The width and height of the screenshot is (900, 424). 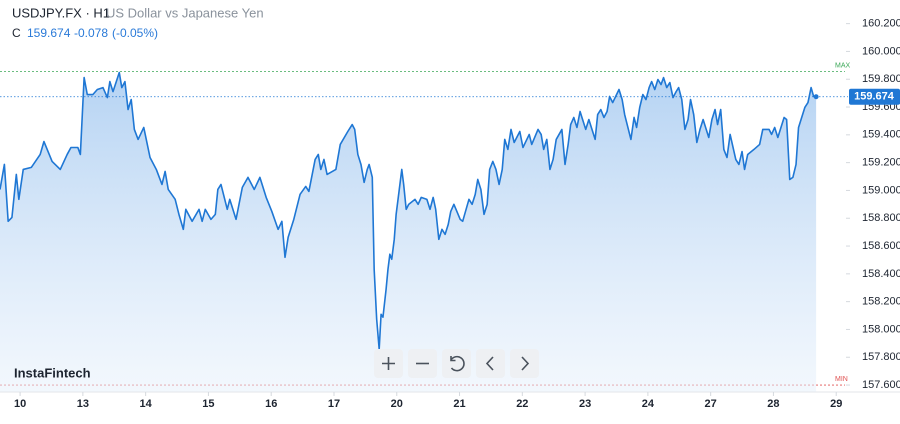 I want to click on y-tick-label: 158.200, so click(x=881, y=302).